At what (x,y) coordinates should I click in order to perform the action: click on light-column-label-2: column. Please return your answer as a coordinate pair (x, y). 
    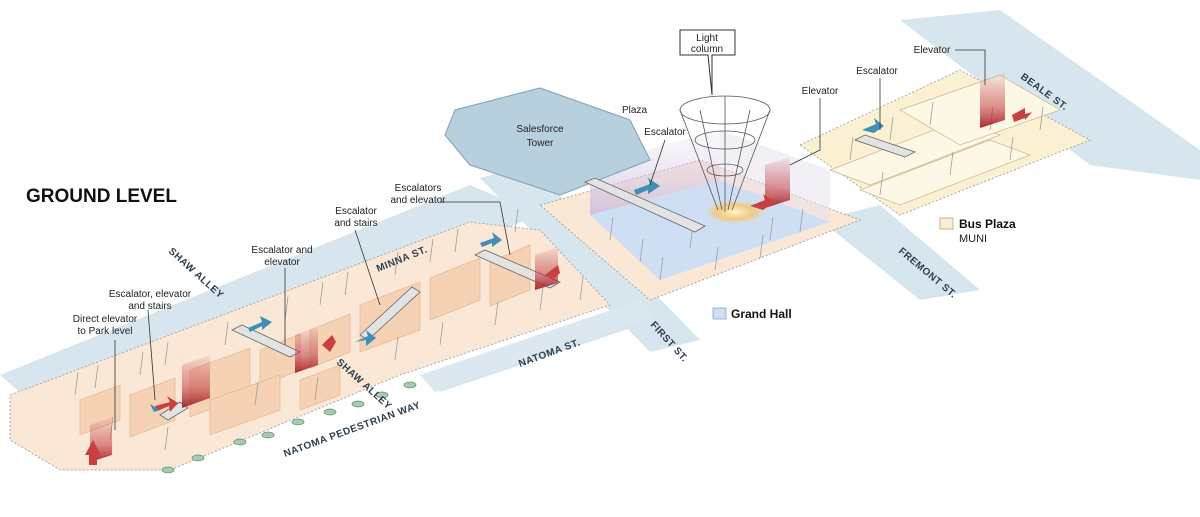
    Looking at the image, I should click on (707, 49).